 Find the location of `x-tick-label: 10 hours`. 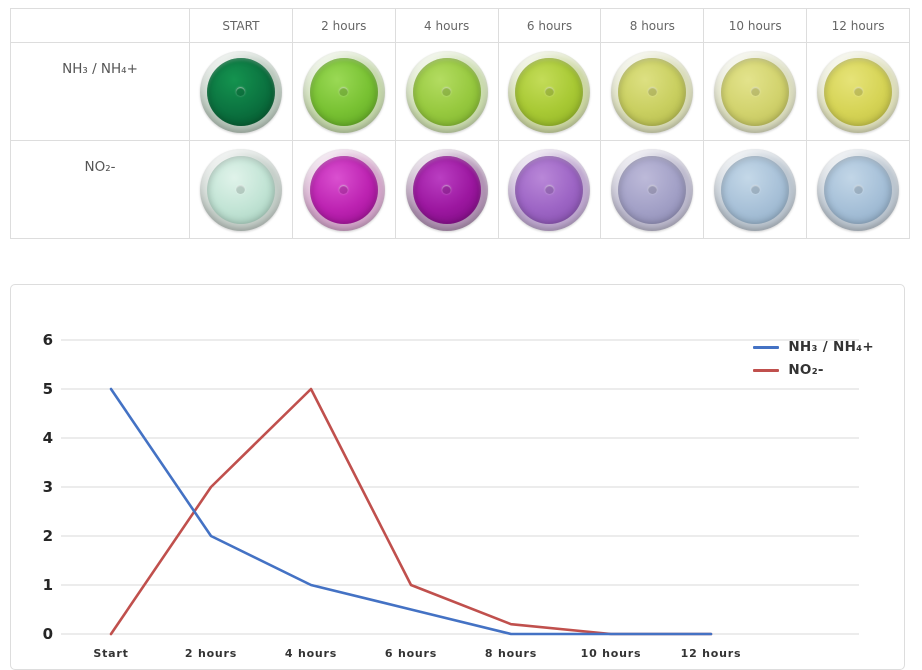

x-tick-label: 10 hours is located at coordinates (611, 653).